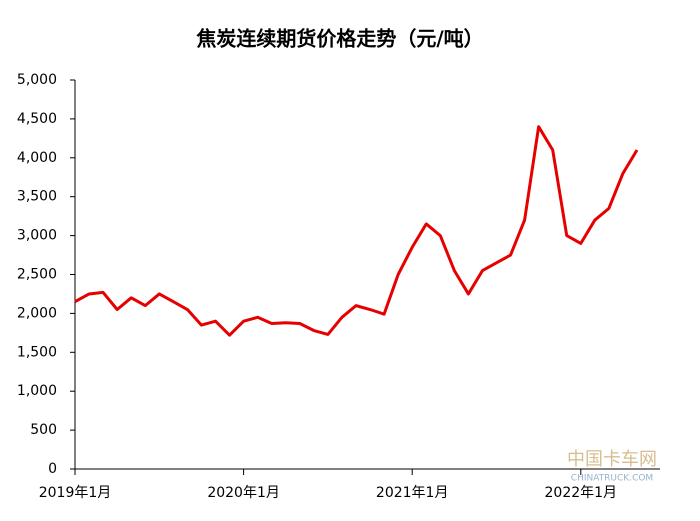  What do you see at coordinates (37, 391) in the screenshot?
I see `y-tick-label: 1,000` at bounding box center [37, 391].